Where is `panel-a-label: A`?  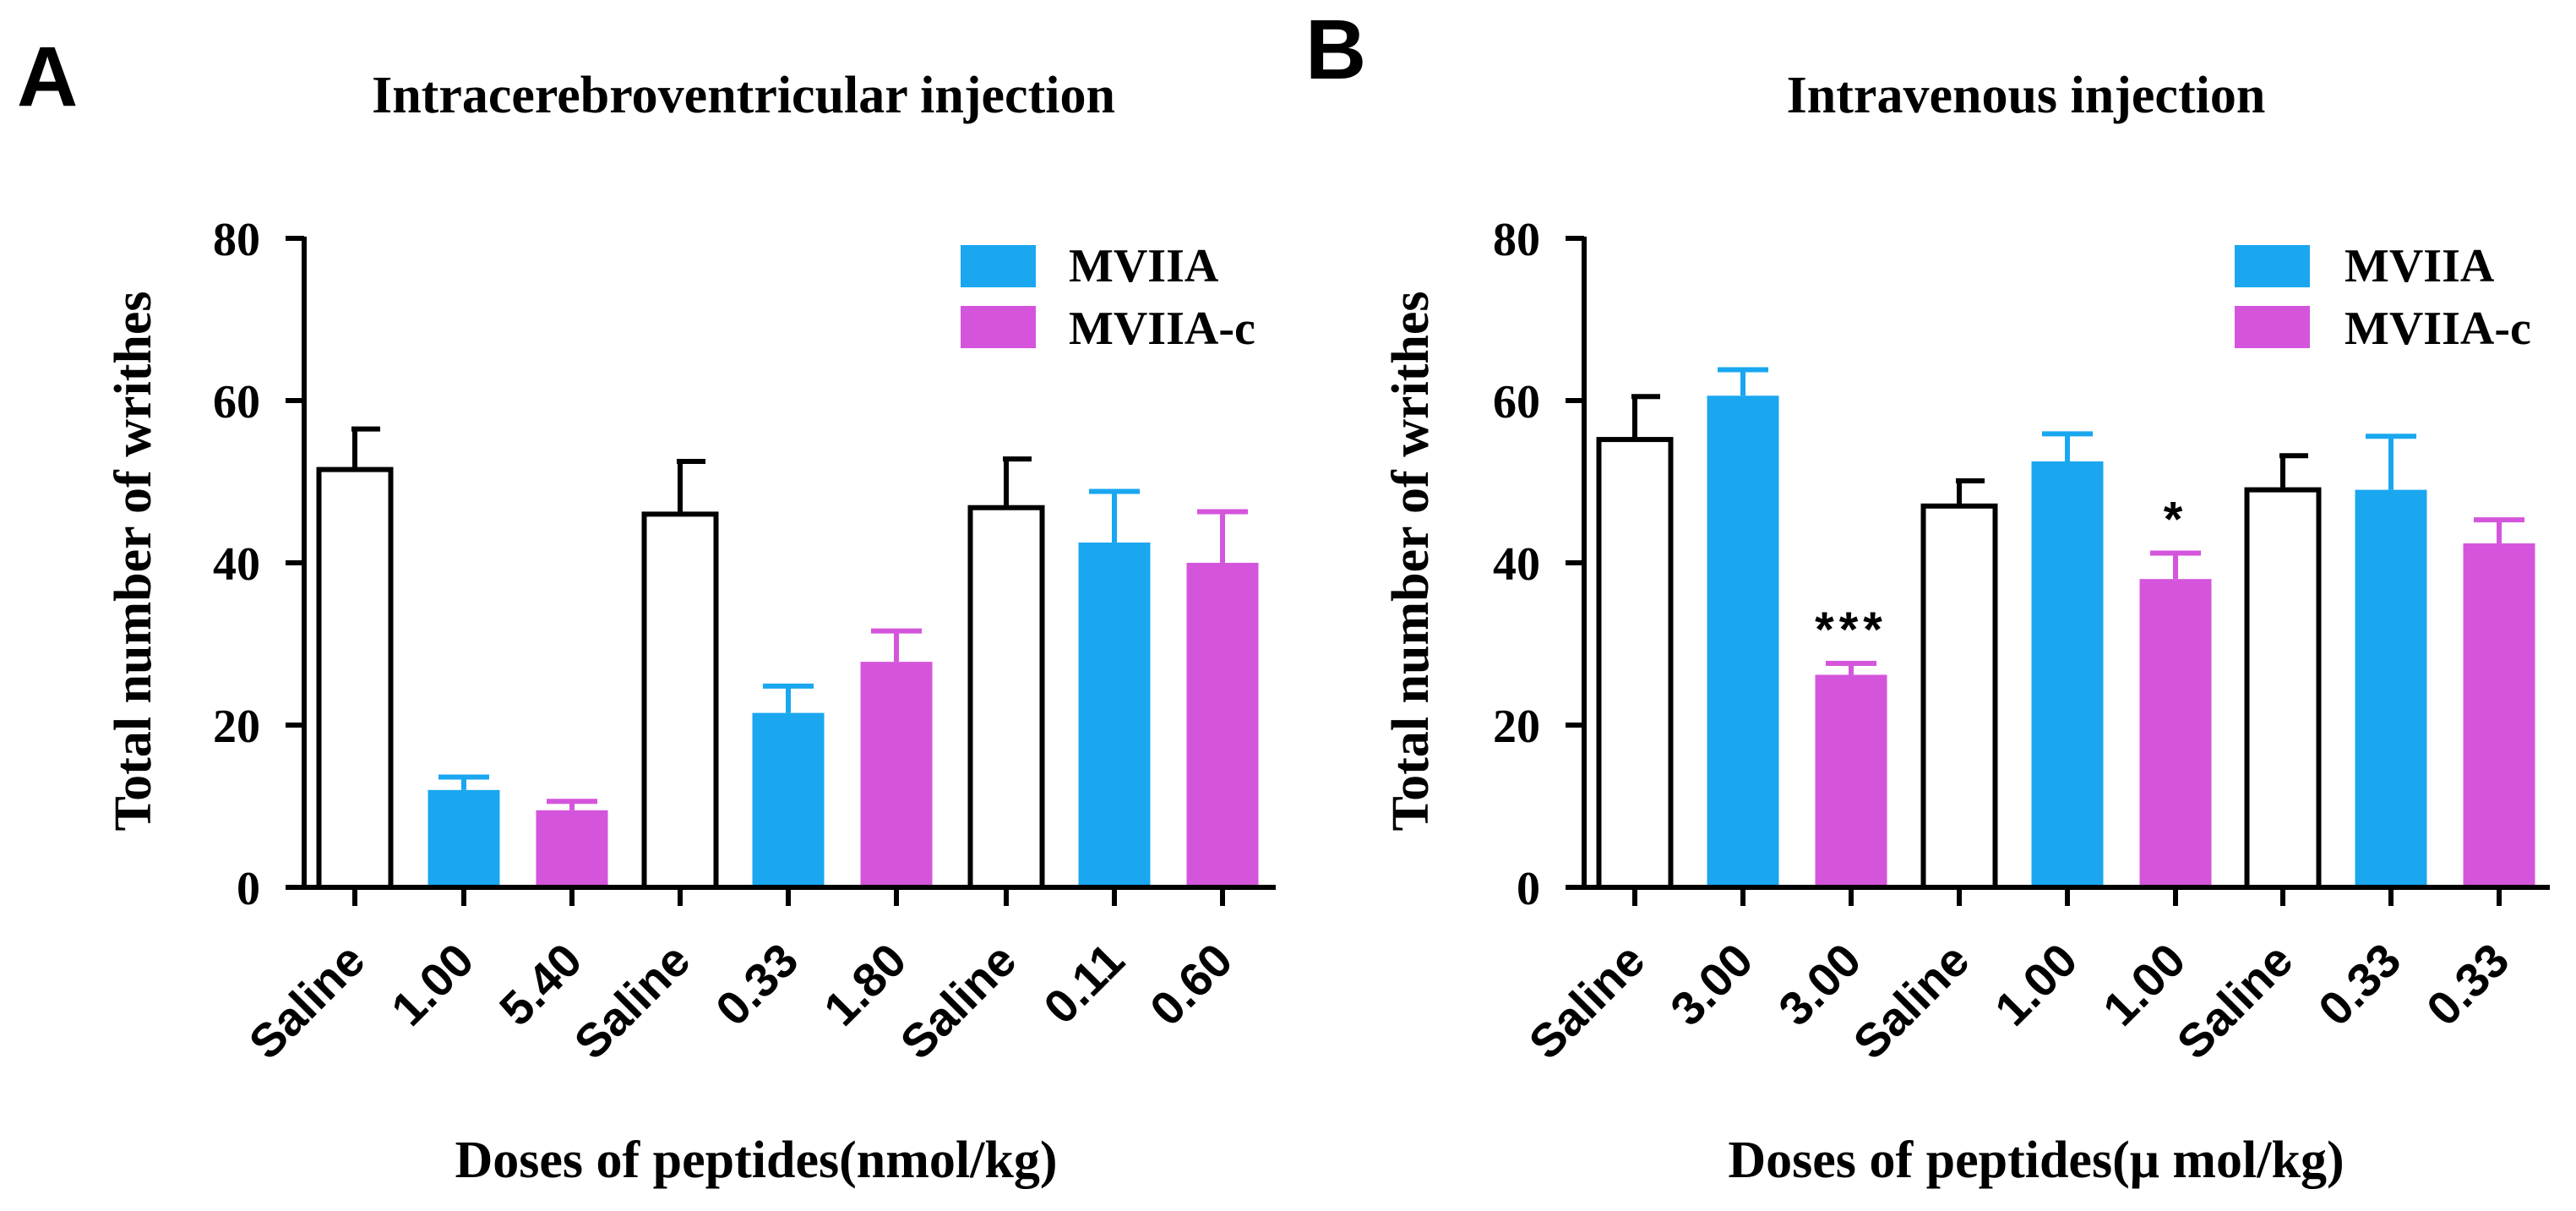 panel-a-label: A is located at coordinates (47, 77).